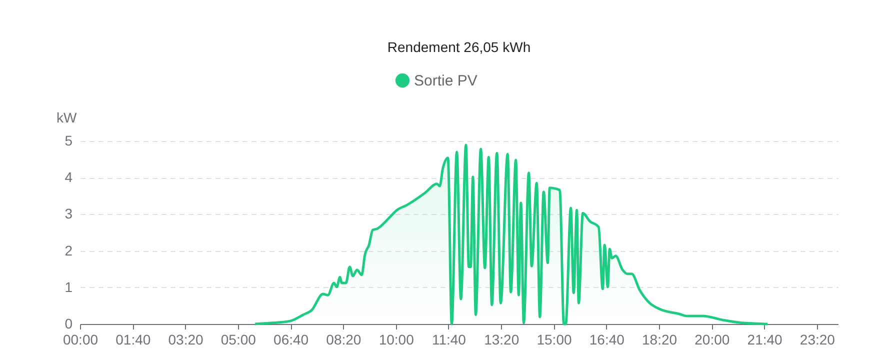 The height and width of the screenshot is (349, 895). Describe the element at coordinates (68, 250) in the screenshot. I see `y-tick-label: 2` at that location.